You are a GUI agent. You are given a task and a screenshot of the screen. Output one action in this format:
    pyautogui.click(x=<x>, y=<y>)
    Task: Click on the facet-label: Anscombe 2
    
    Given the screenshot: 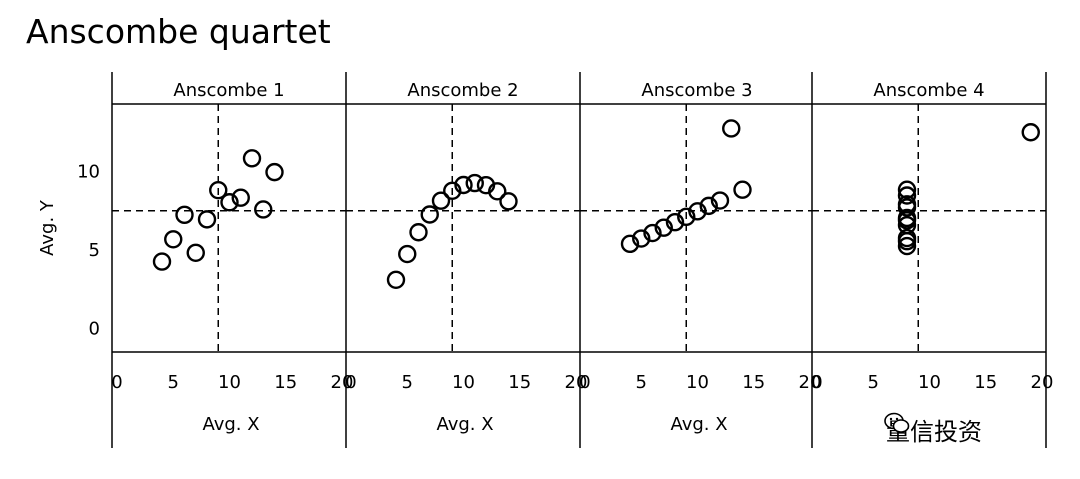 What is the action you would take?
    pyautogui.click(x=462, y=90)
    